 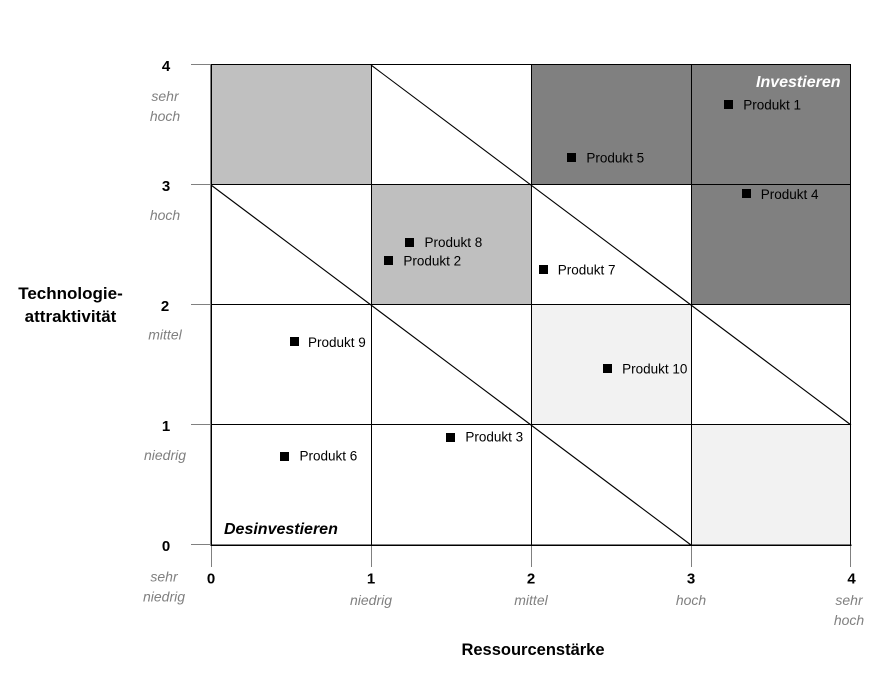 What do you see at coordinates (615, 157) in the screenshot?
I see `svg-text: Produkt 5` at bounding box center [615, 157].